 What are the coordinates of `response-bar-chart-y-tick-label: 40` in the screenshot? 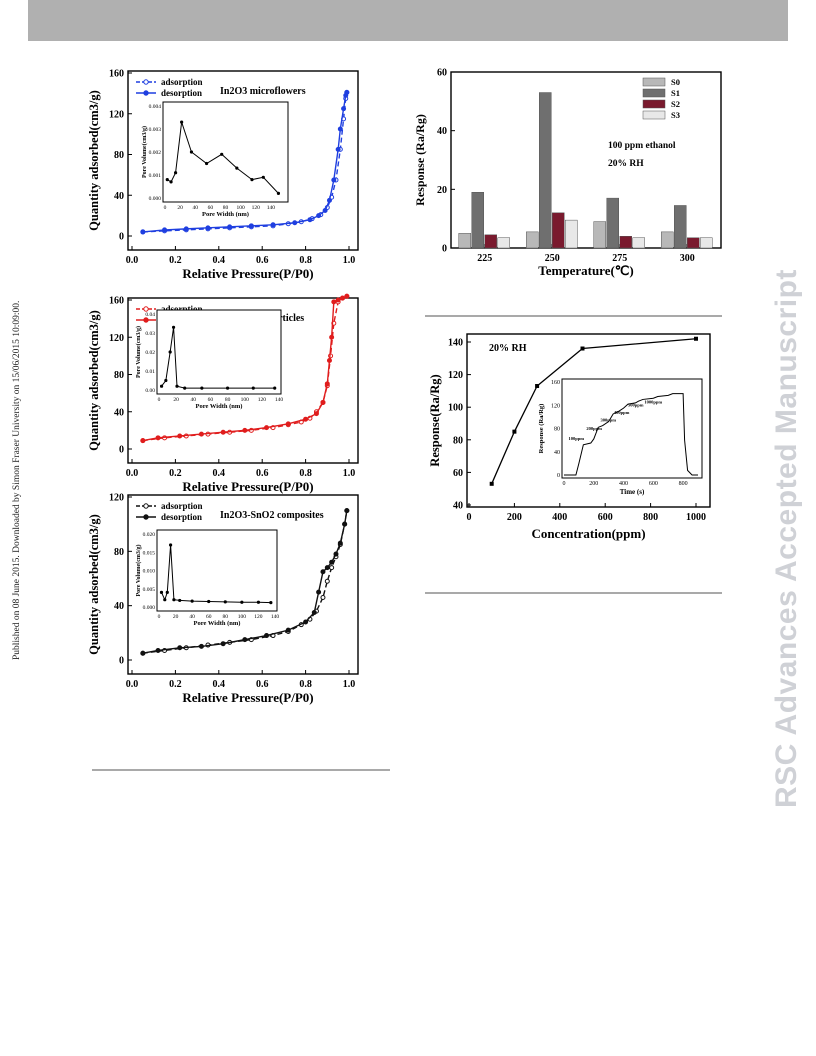 It's located at (442, 131).